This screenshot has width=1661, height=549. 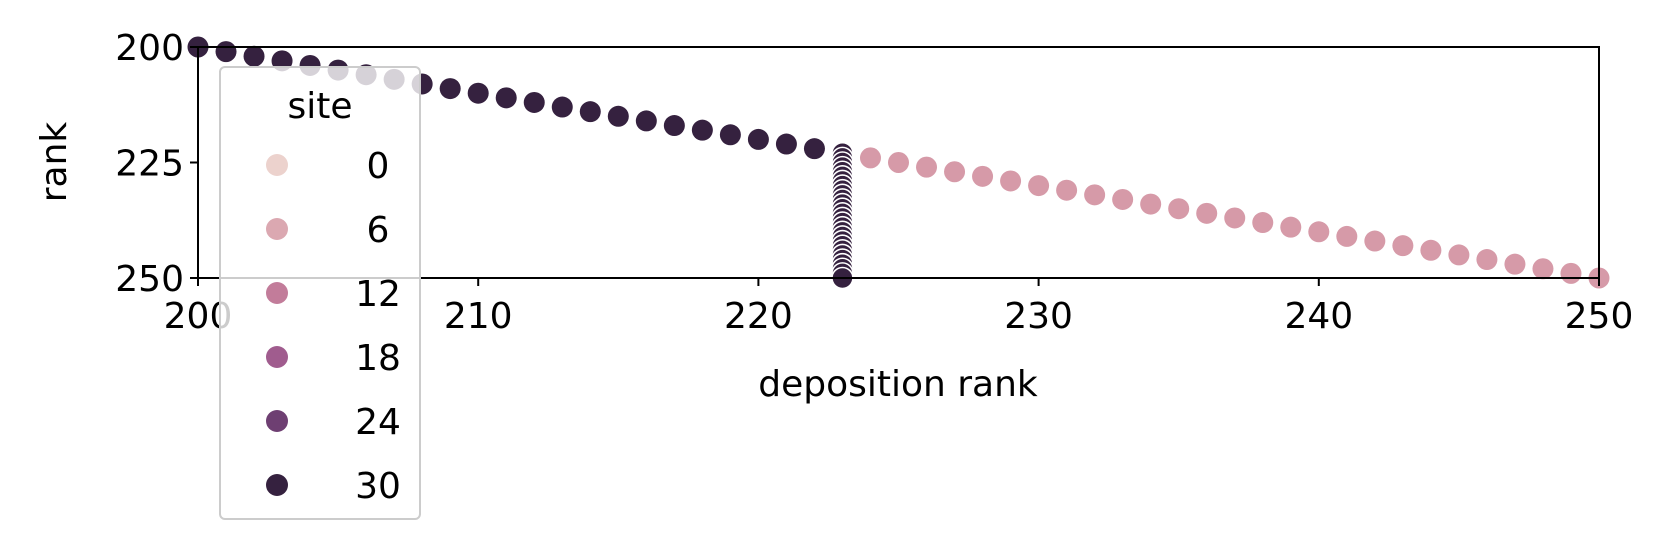 What do you see at coordinates (1038, 316) in the screenshot?
I see `x-tick-label: 230` at bounding box center [1038, 316].